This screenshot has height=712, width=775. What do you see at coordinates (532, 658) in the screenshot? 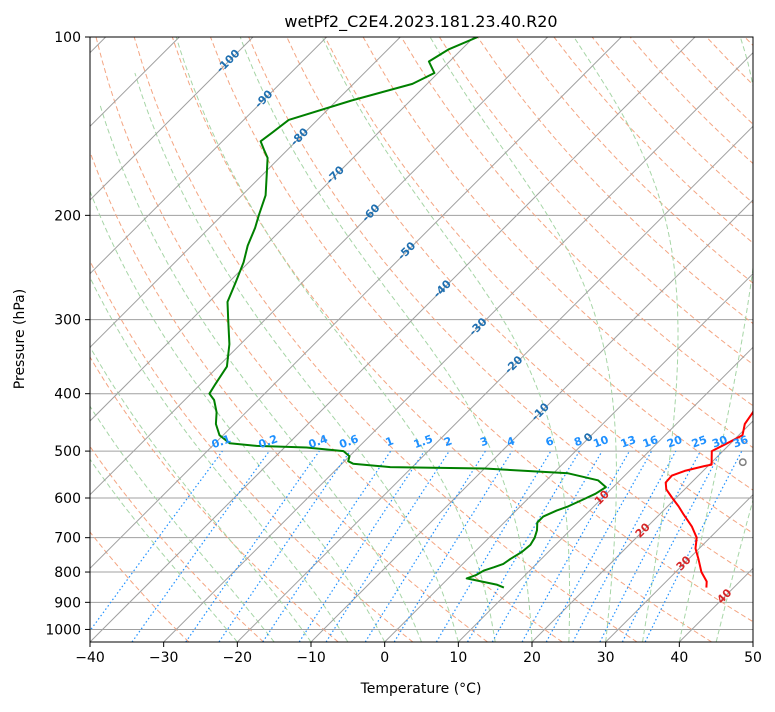
I see `x-tick-label: 20` at bounding box center [532, 658].